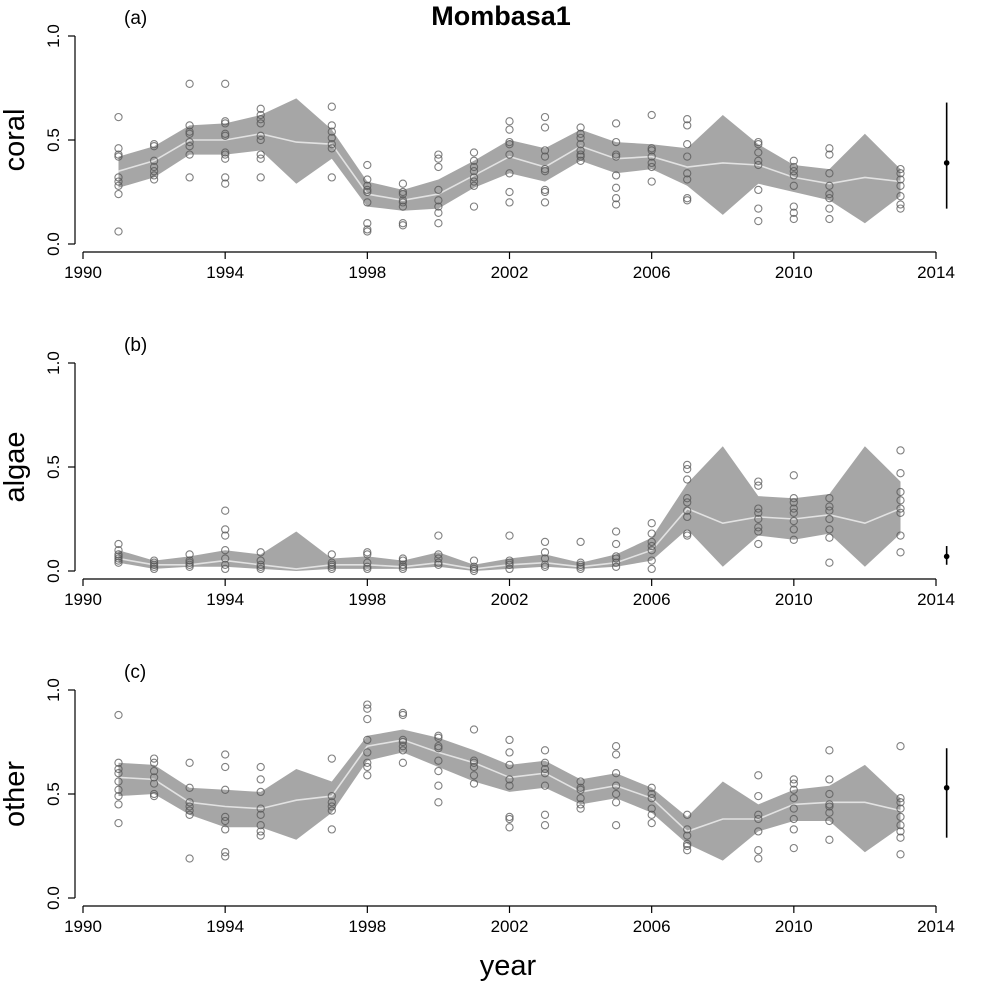  What do you see at coordinates (509, 167) in the screenshot?
I see `median-line-a` at bounding box center [509, 167].